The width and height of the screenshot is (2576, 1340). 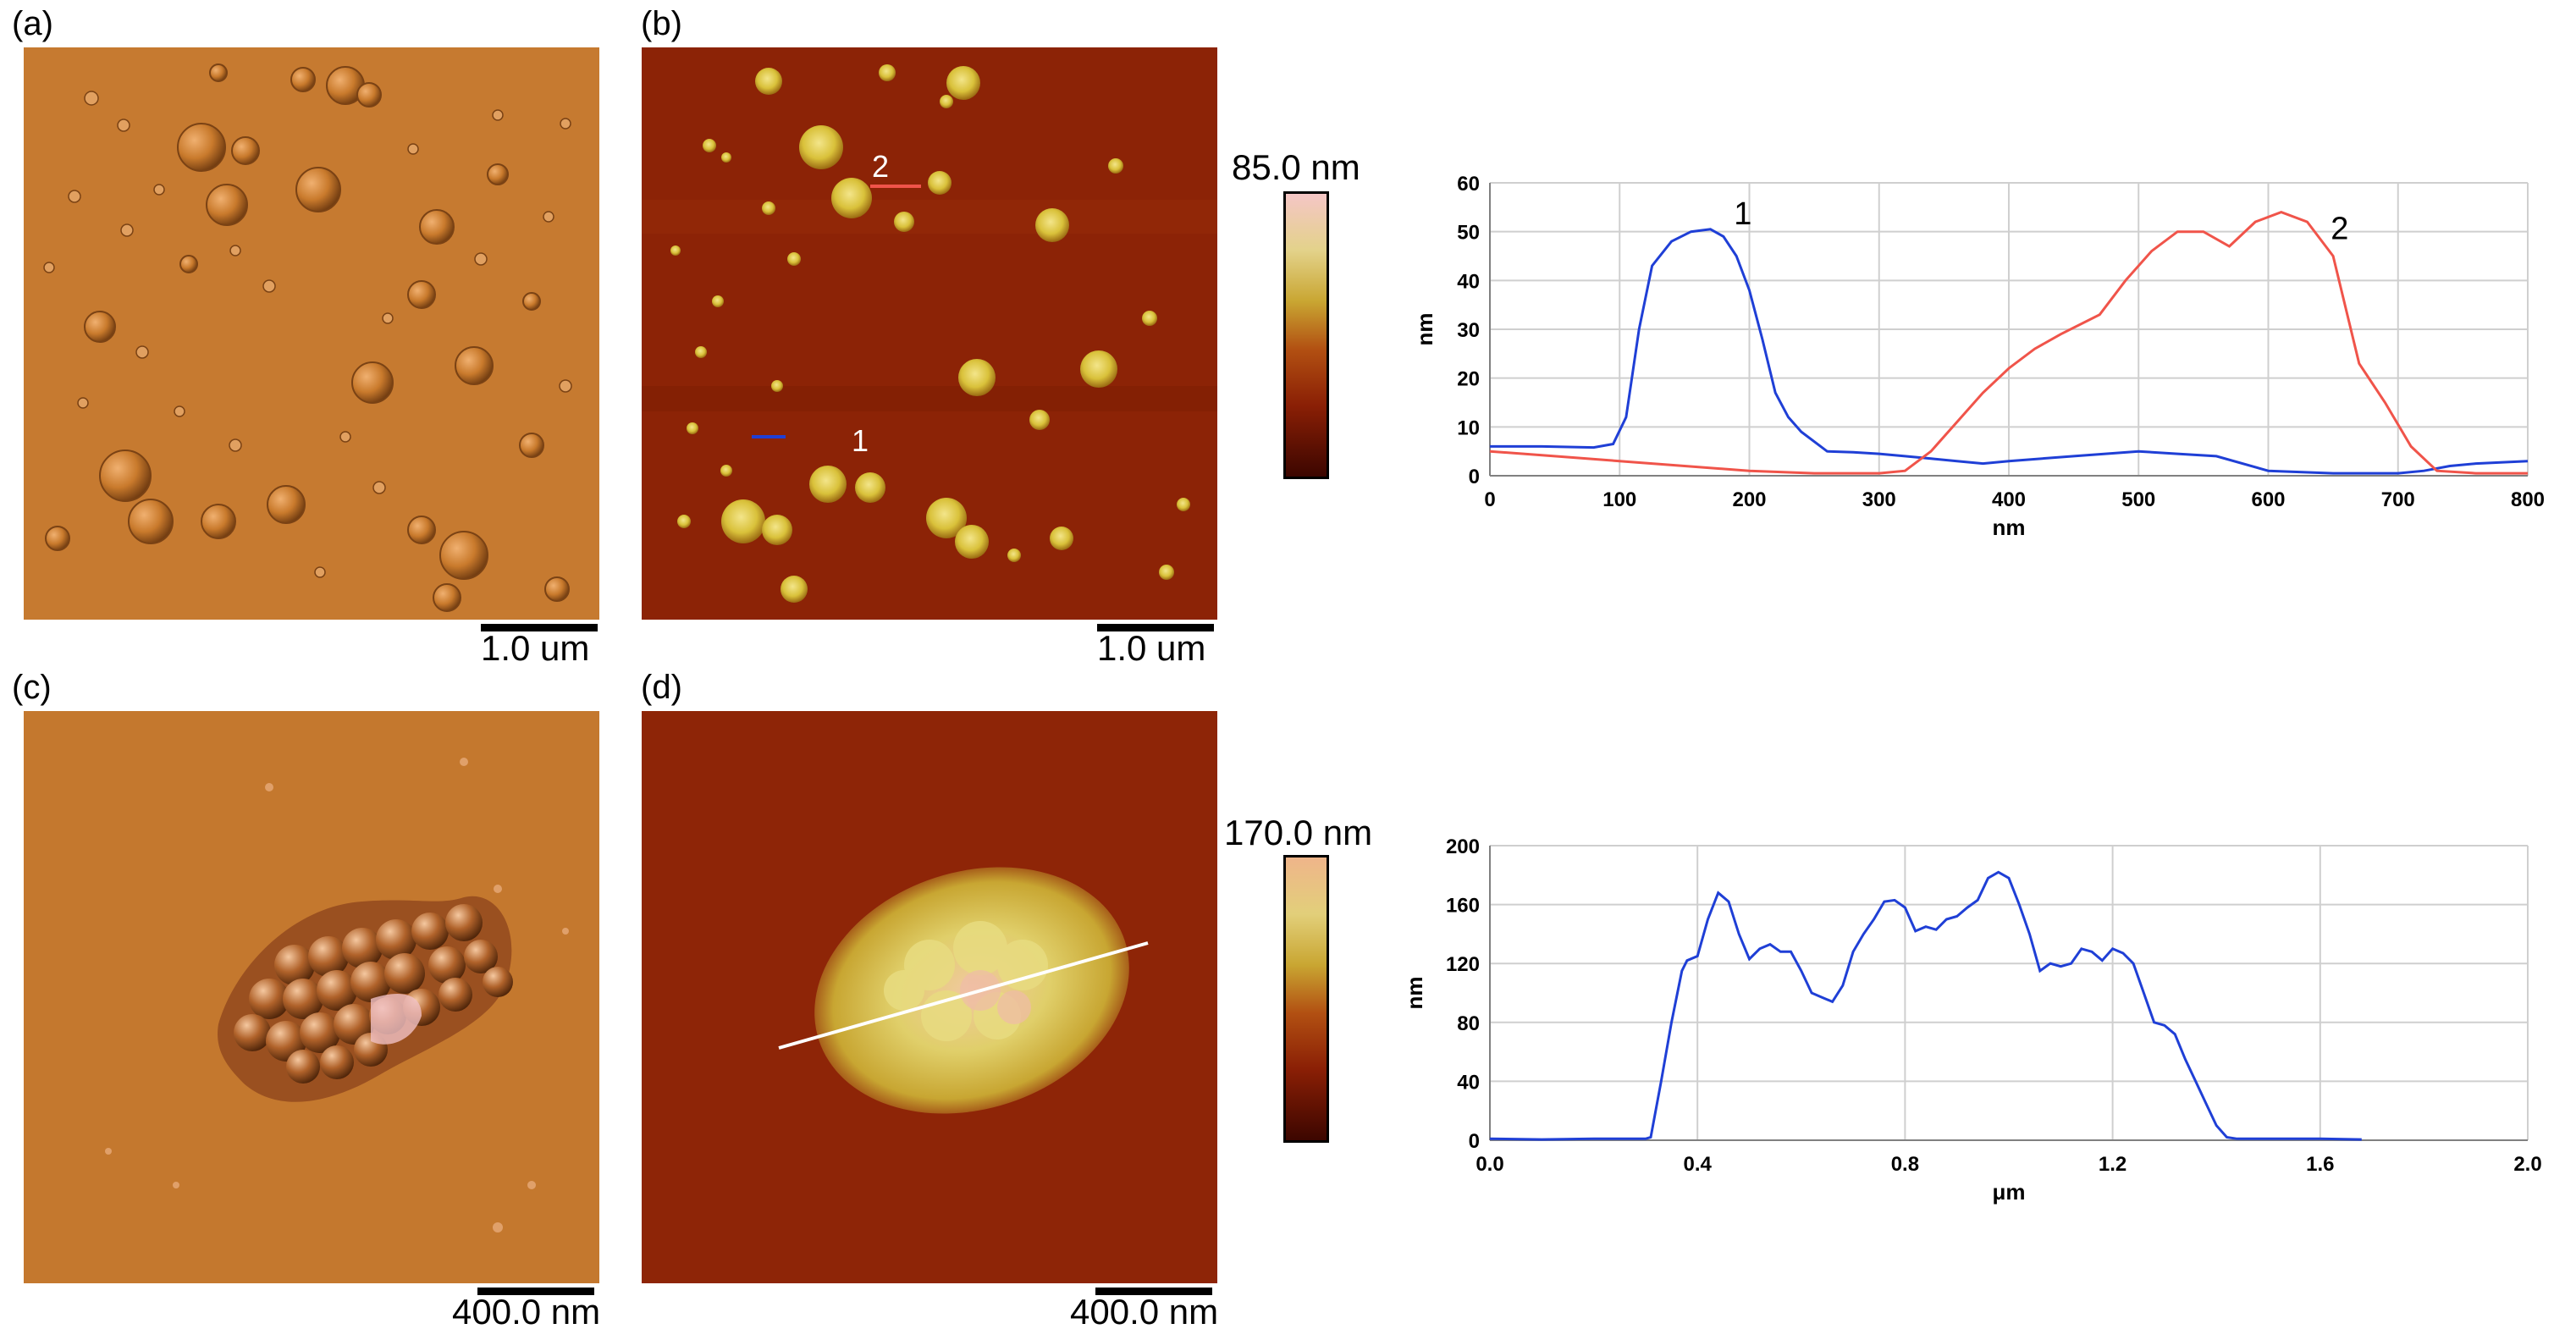 What do you see at coordinates (2528, 500) in the screenshot?
I see `x-tick-label: 800` at bounding box center [2528, 500].